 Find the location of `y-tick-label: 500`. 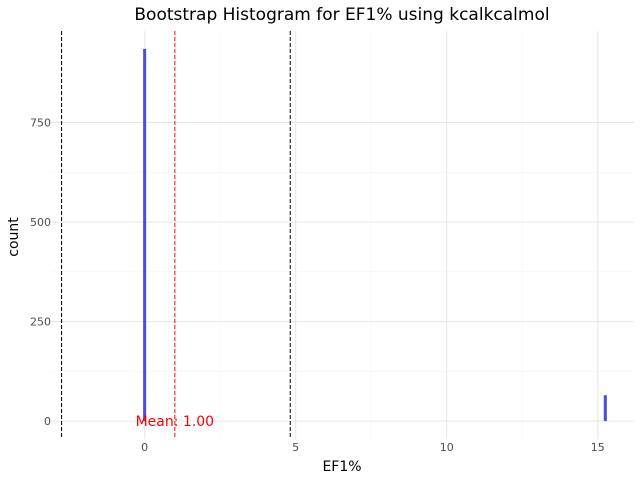

y-tick-label: 500 is located at coordinates (40, 222).